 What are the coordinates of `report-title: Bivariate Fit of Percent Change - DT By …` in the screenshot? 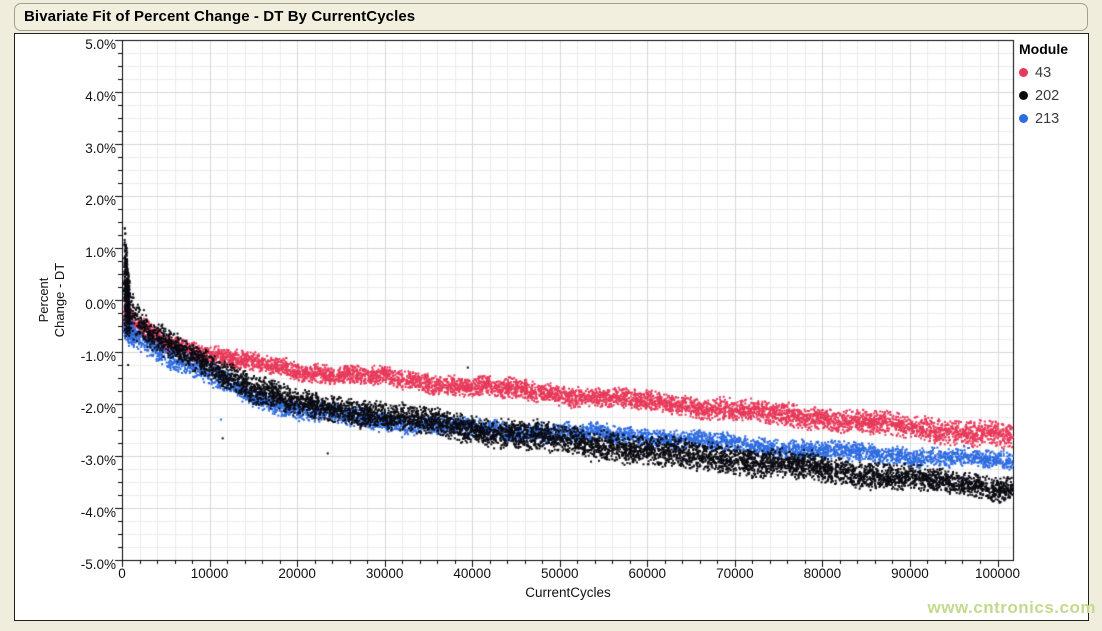 It's located at (220, 16).